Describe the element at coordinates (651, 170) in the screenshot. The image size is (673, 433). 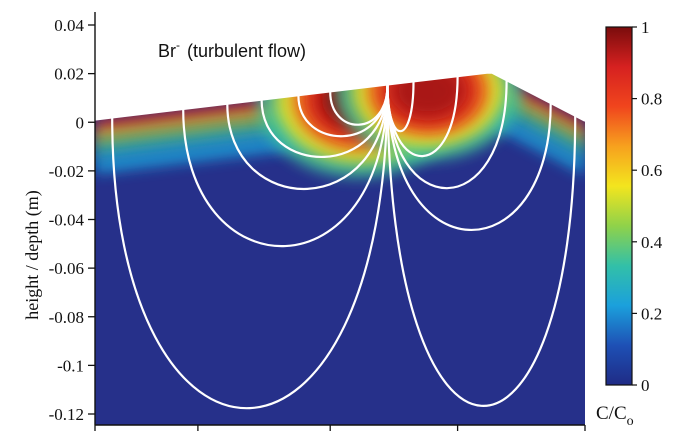
I see `colorbar-tick-label: 0.6` at that location.